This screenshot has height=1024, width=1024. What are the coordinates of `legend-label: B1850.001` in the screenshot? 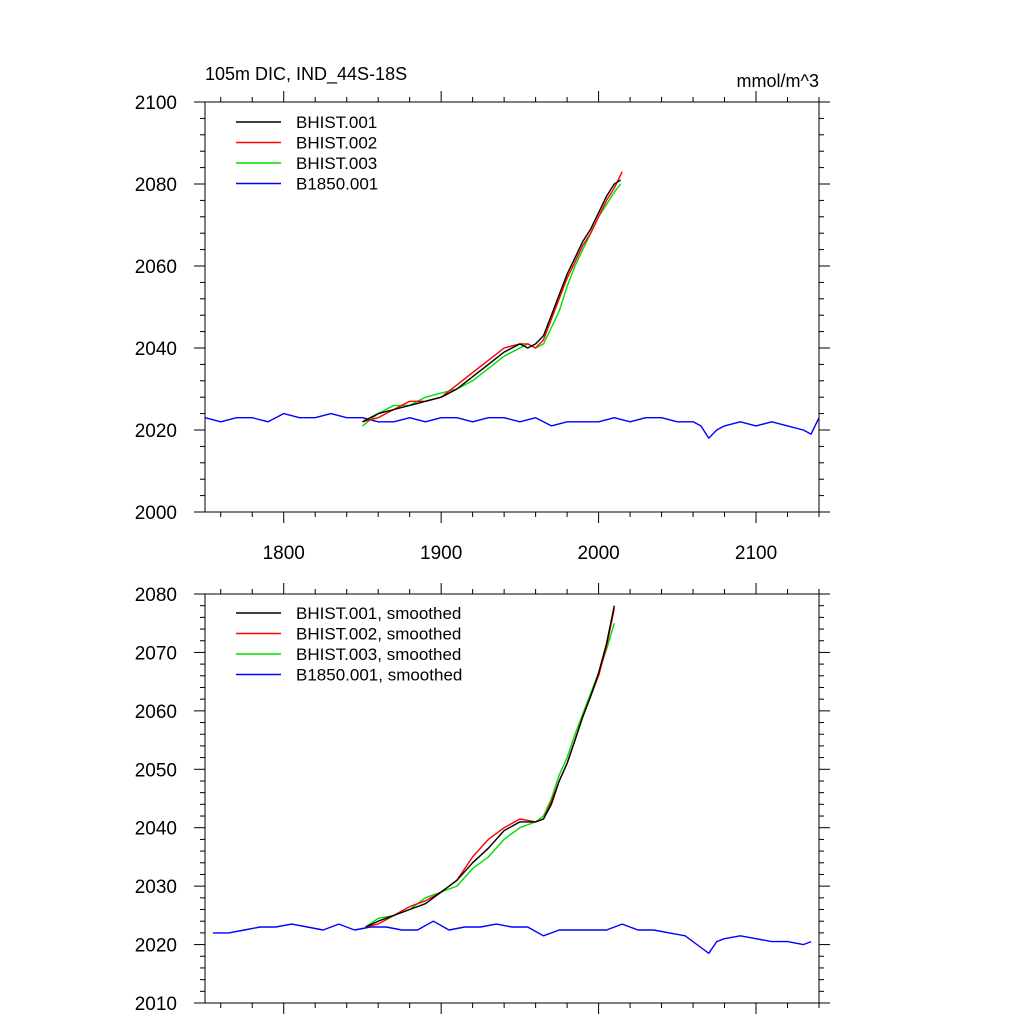 It's located at (337, 184).